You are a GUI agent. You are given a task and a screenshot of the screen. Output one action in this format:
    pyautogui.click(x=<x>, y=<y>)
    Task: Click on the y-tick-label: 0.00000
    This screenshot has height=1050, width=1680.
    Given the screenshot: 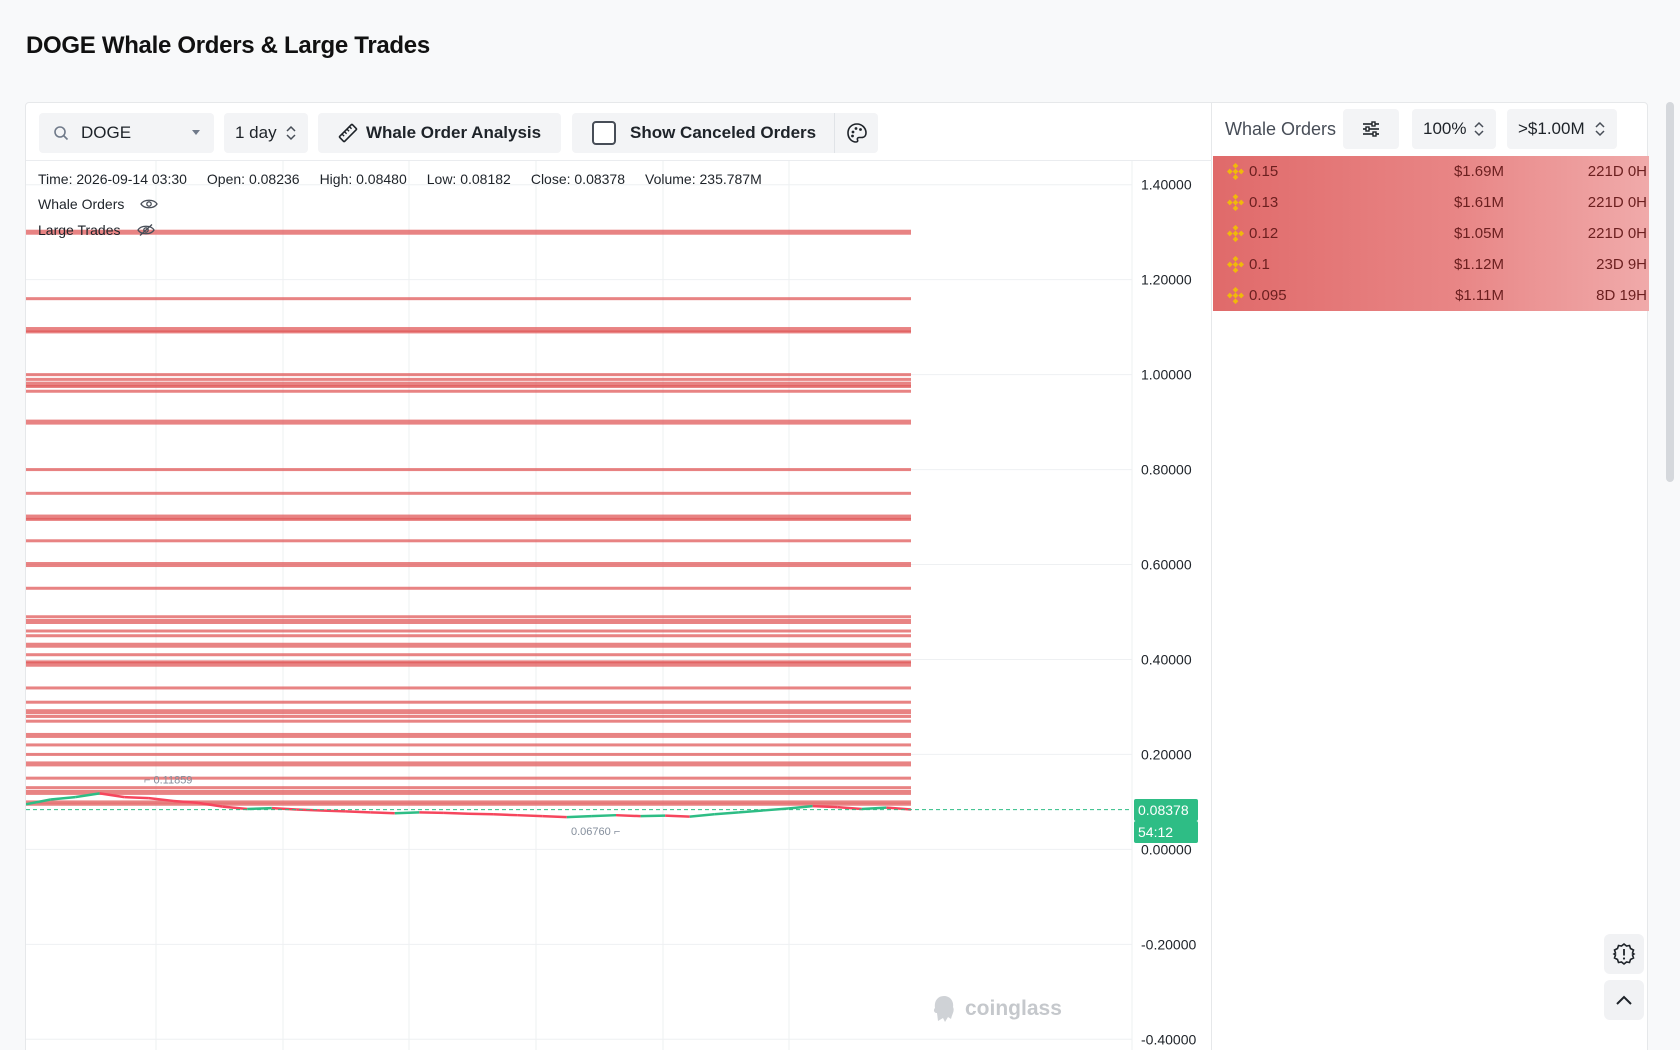 What is the action you would take?
    pyautogui.click(x=1166, y=849)
    